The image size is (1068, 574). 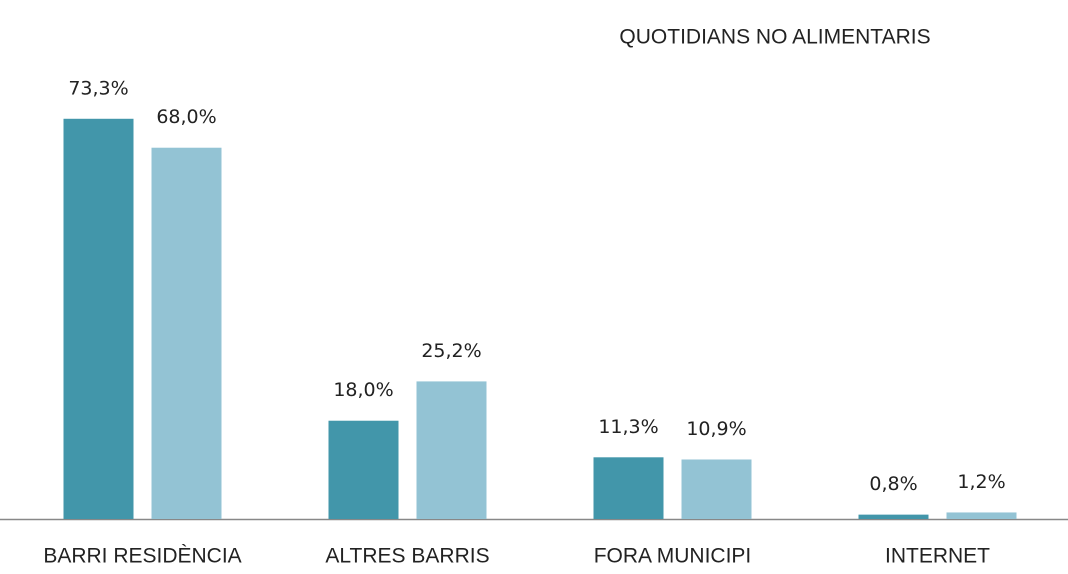 What do you see at coordinates (774, 37) in the screenshot?
I see `chart-title: QUOTIDIANS NO ALIMENTARIS` at bounding box center [774, 37].